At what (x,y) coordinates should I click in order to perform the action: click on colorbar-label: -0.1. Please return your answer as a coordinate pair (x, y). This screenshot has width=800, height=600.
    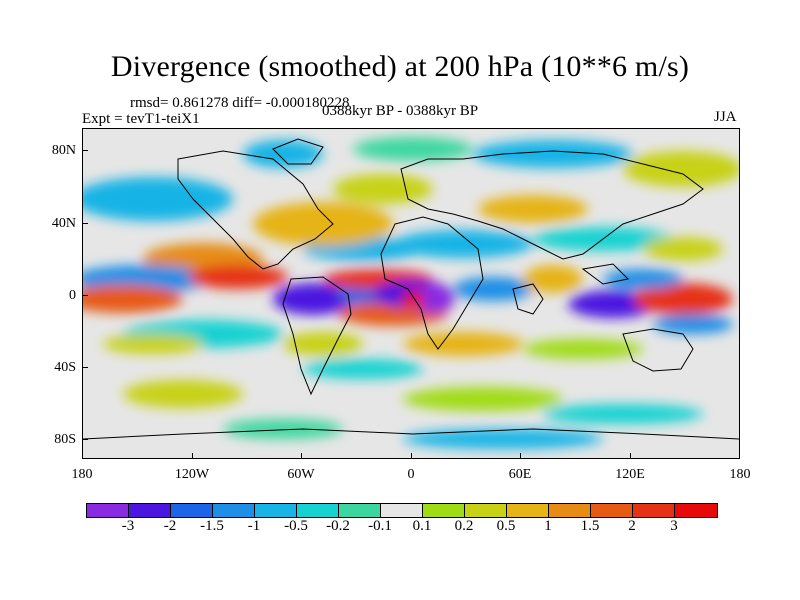
    Looking at the image, I should click on (380, 526).